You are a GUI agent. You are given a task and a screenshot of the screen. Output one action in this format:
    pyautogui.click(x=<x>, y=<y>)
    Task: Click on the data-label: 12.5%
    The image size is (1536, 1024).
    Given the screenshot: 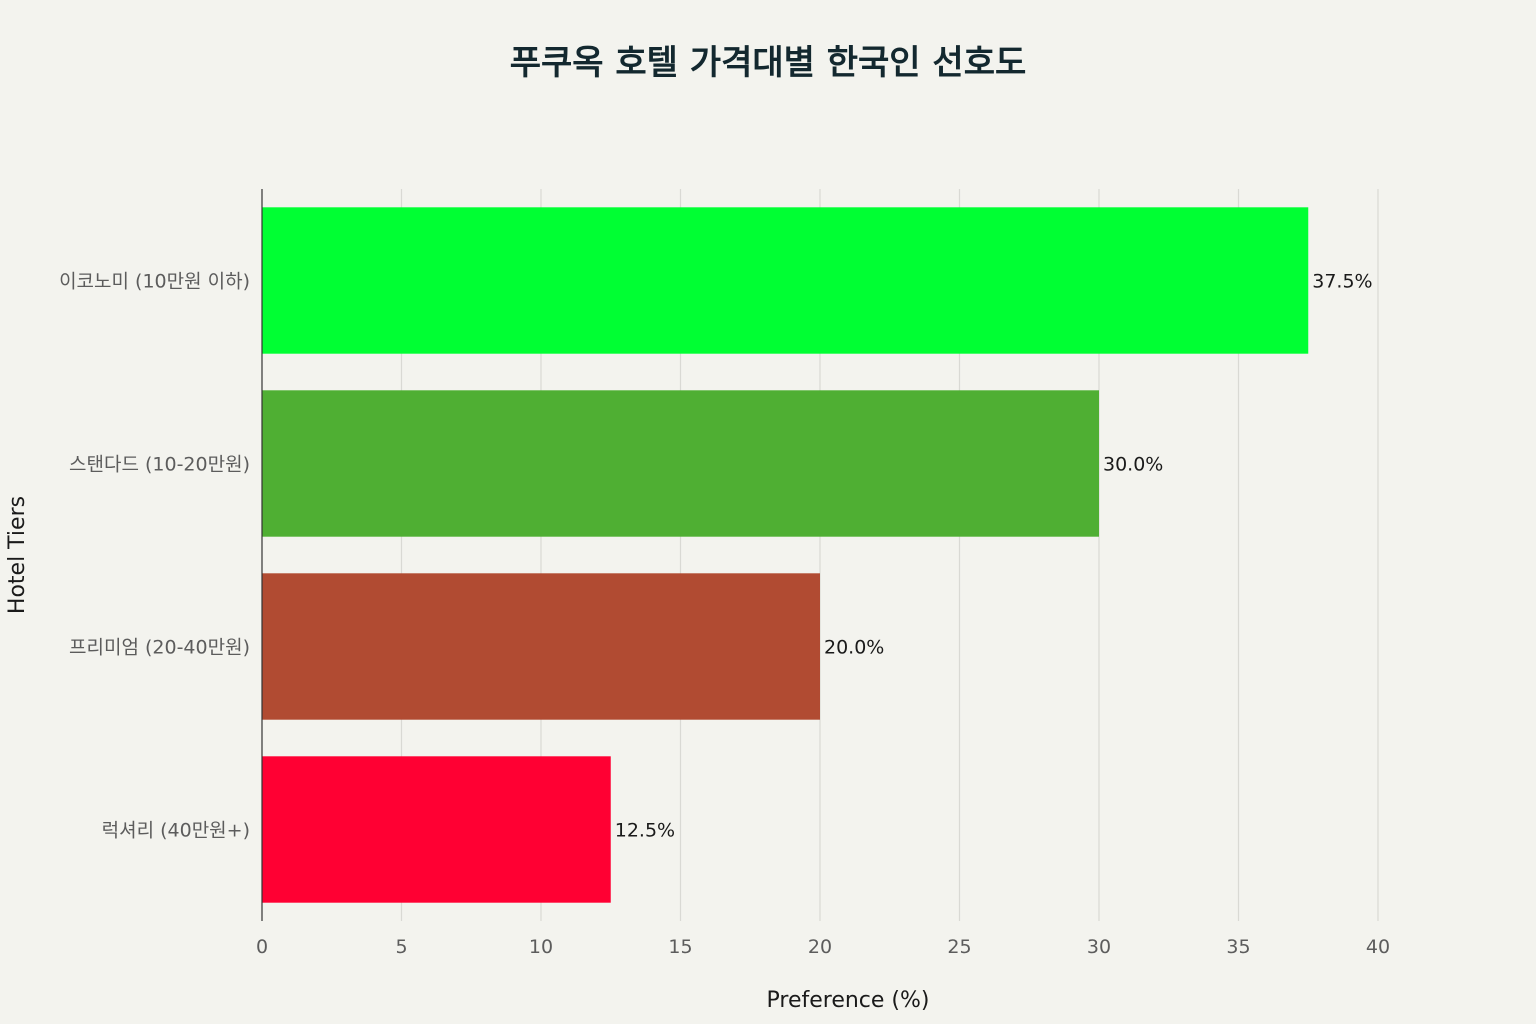 What is the action you would take?
    pyautogui.click(x=645, y=831)
    